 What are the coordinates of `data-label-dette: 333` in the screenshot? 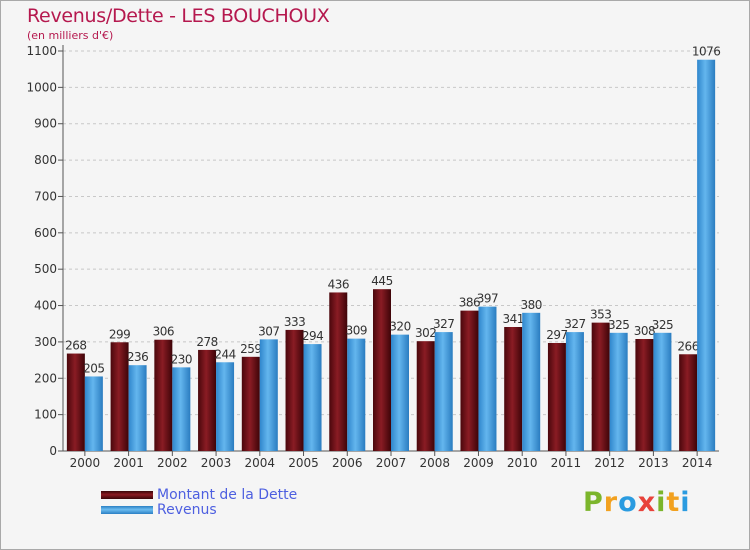 It's located at (294, 322).